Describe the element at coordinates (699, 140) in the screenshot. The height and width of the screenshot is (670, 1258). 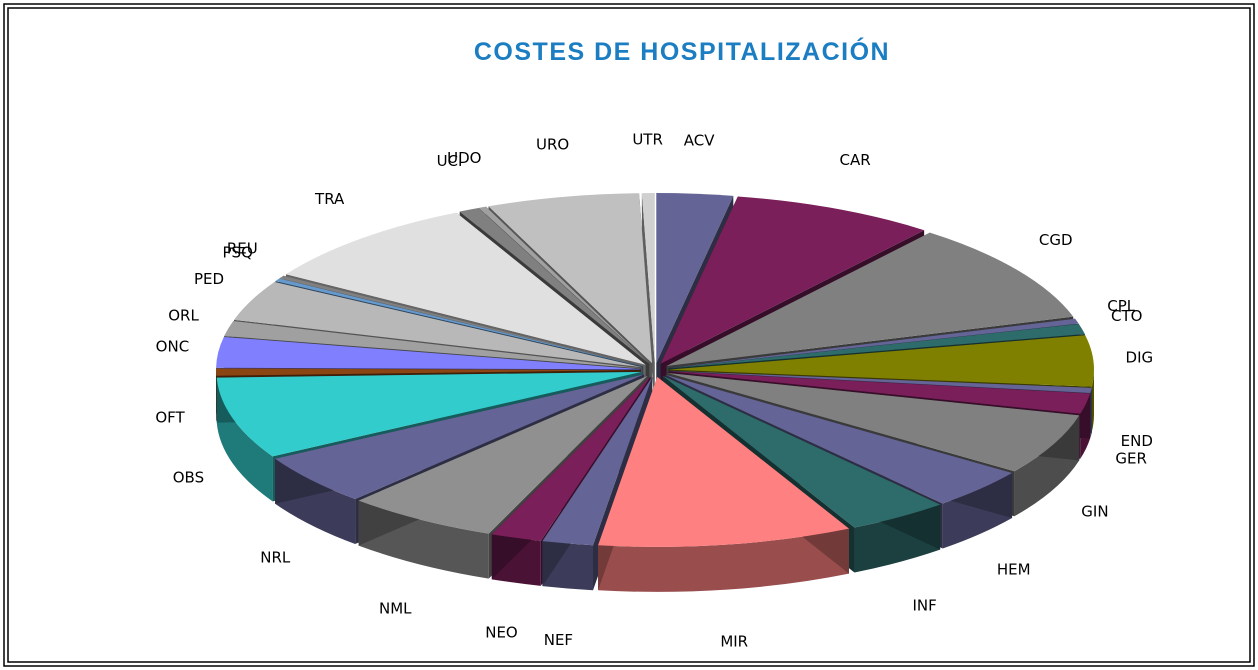
I see `slice-label: ACV` at that location.